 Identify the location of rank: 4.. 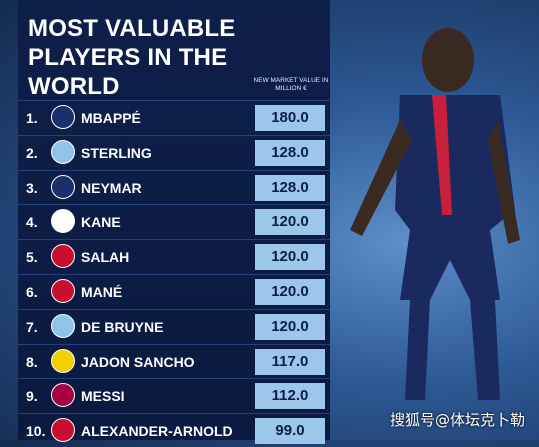
(32, 222).